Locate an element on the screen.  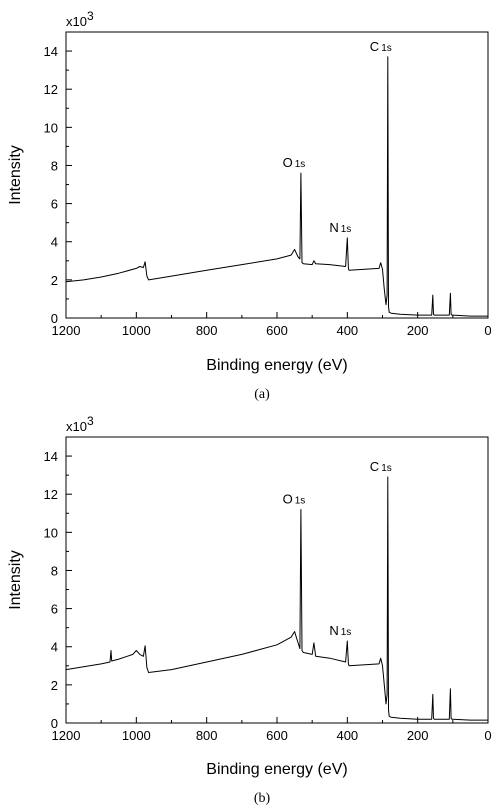
panel-caption: (b) is located at coordinates (262, 798).